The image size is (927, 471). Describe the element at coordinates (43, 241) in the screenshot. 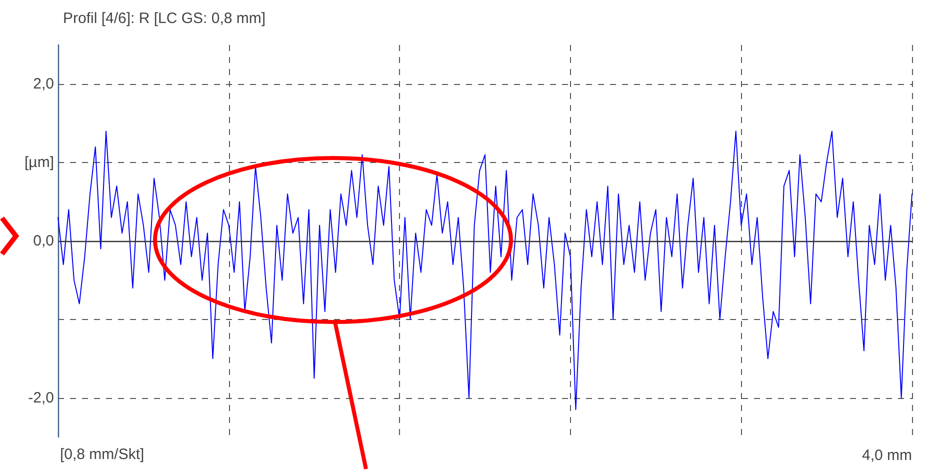

I see `y-tick-label: 0,0` at that location.